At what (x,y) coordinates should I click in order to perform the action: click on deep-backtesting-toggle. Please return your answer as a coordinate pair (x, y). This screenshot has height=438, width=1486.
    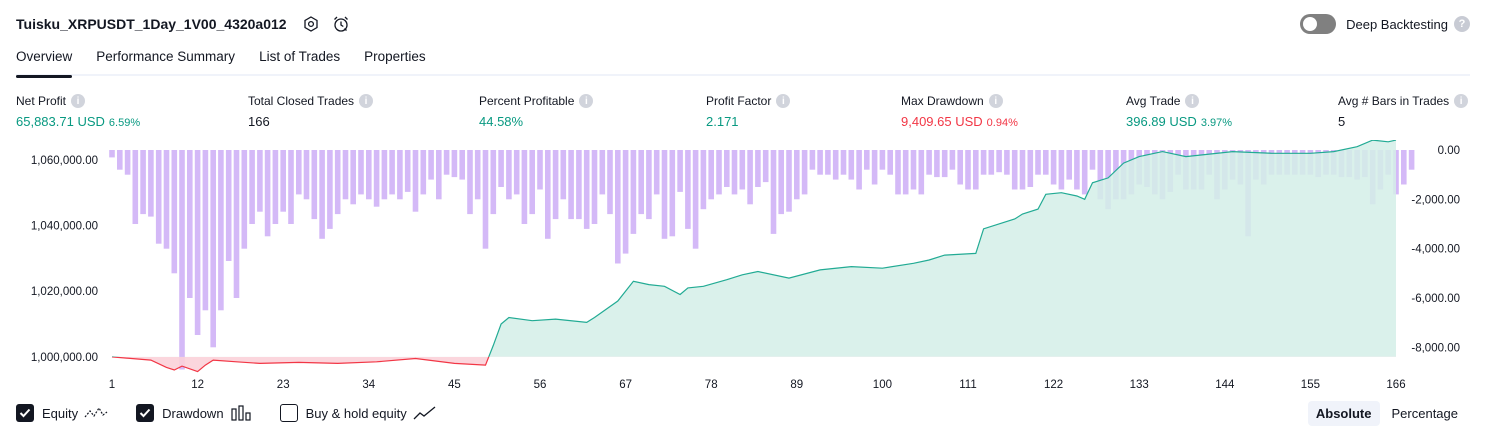
    Looking at the image, I should click on (1318, 24).